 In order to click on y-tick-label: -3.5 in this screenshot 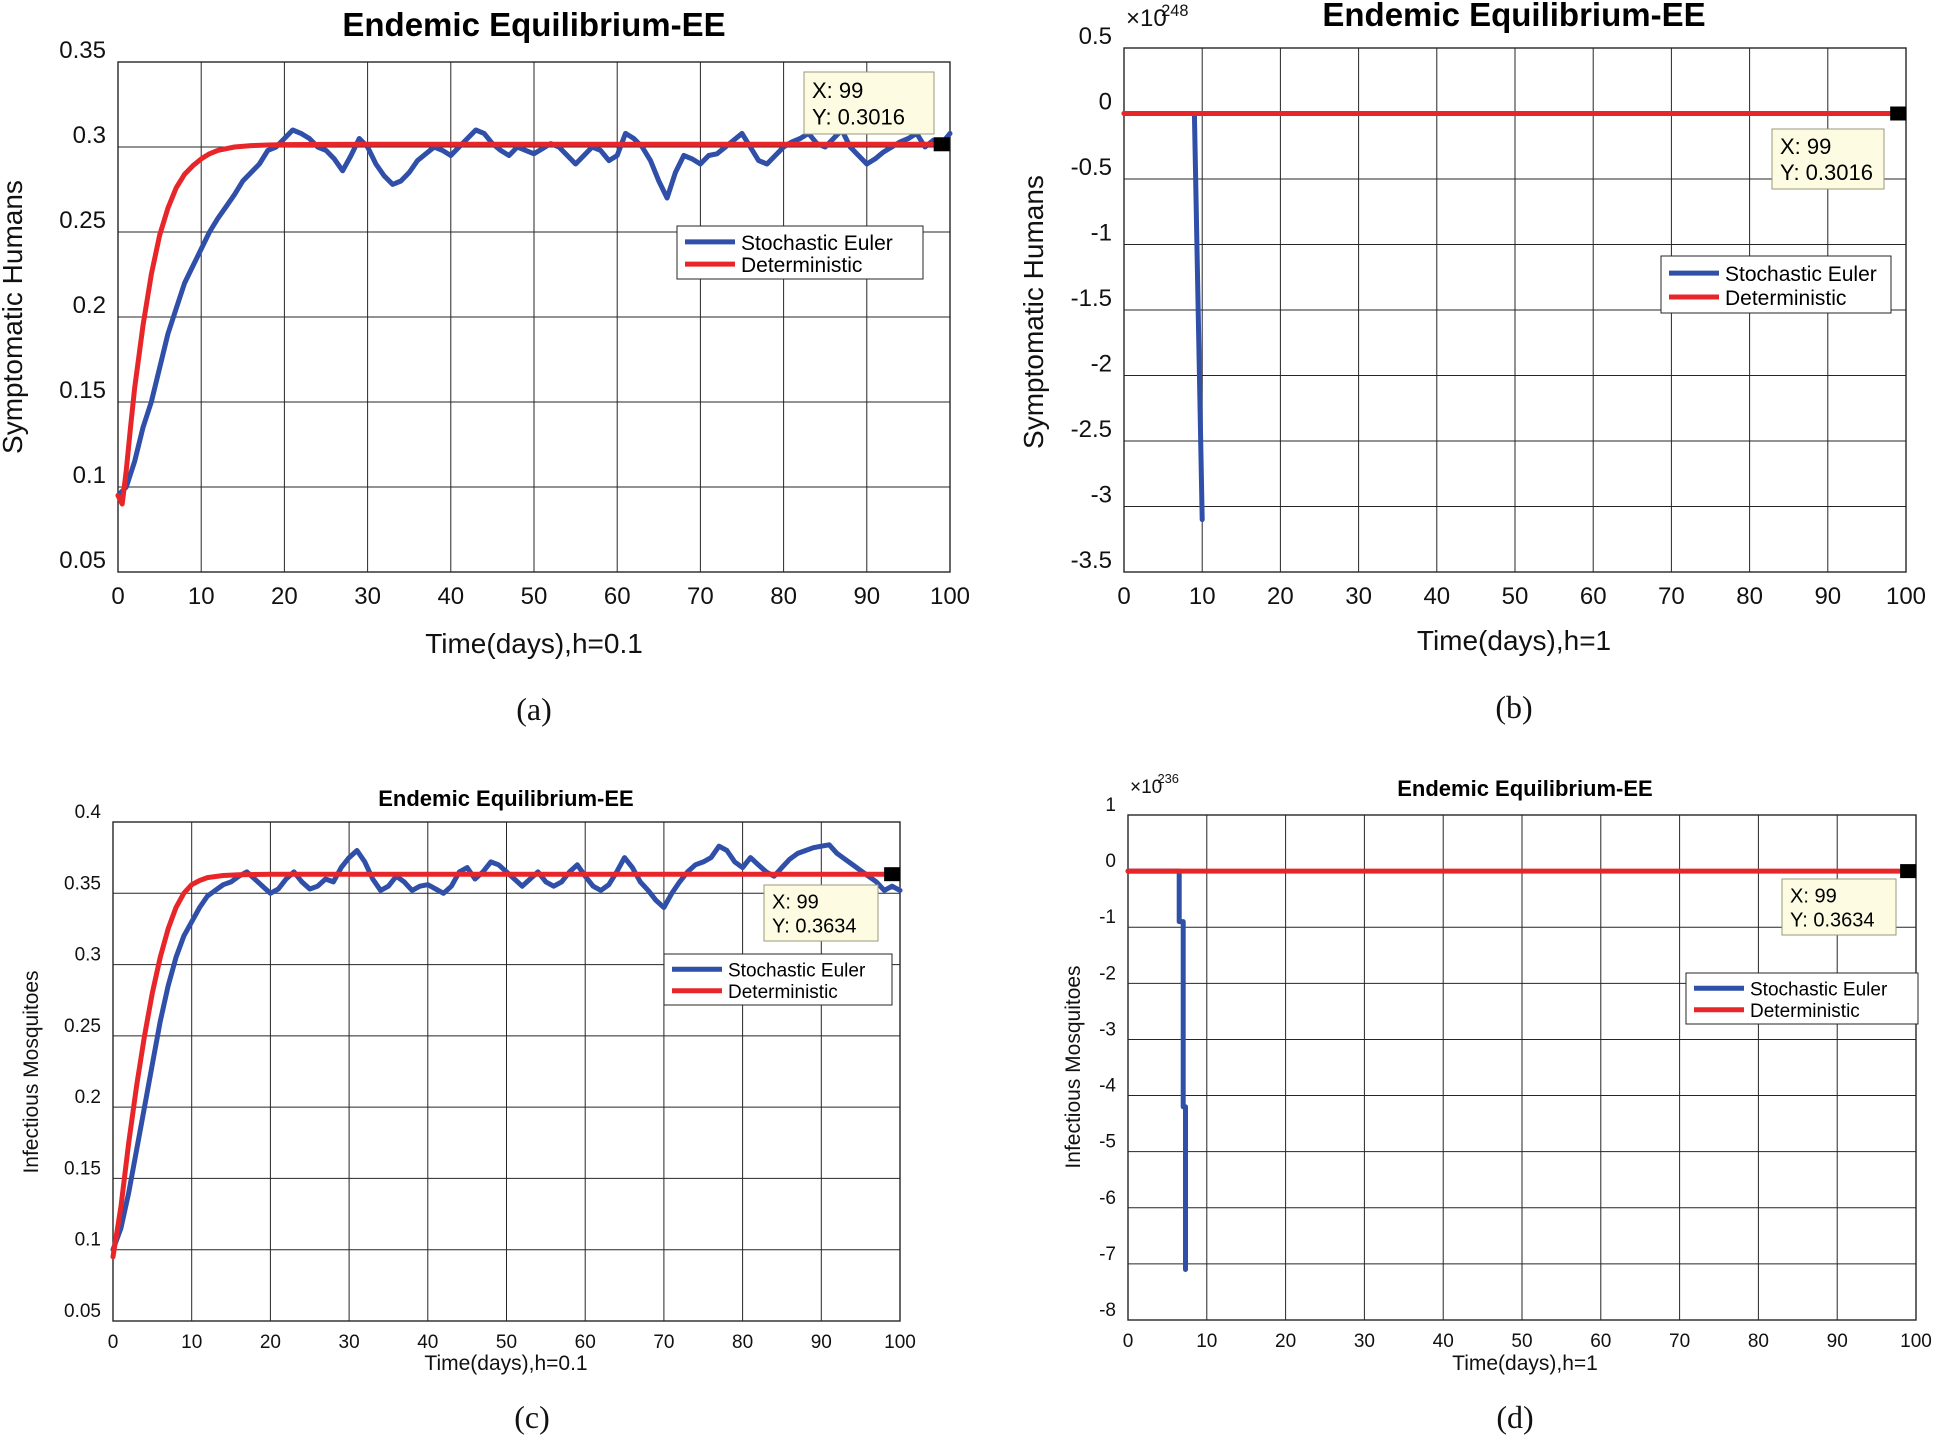, I will do `click(1091, 560)`.